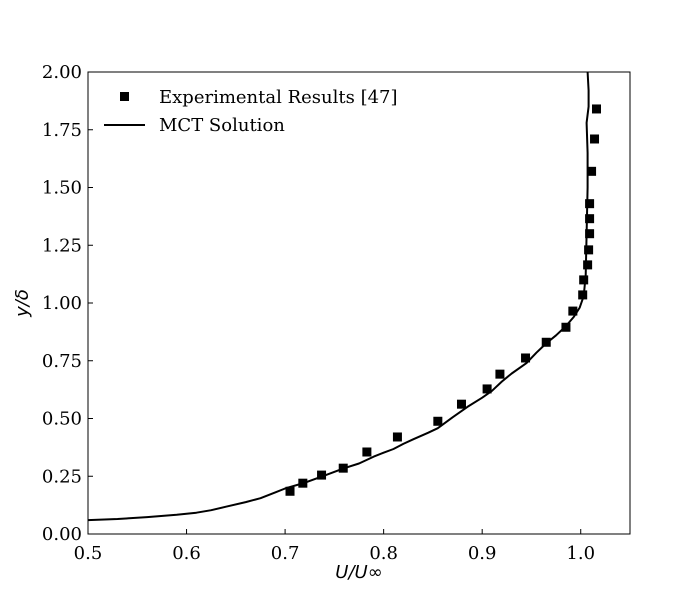 This screenshot has height=604, width=700. Describe the element at coordinates (580, 553) in the screenshot. I see `x-tick-label: 1.0` at that location.